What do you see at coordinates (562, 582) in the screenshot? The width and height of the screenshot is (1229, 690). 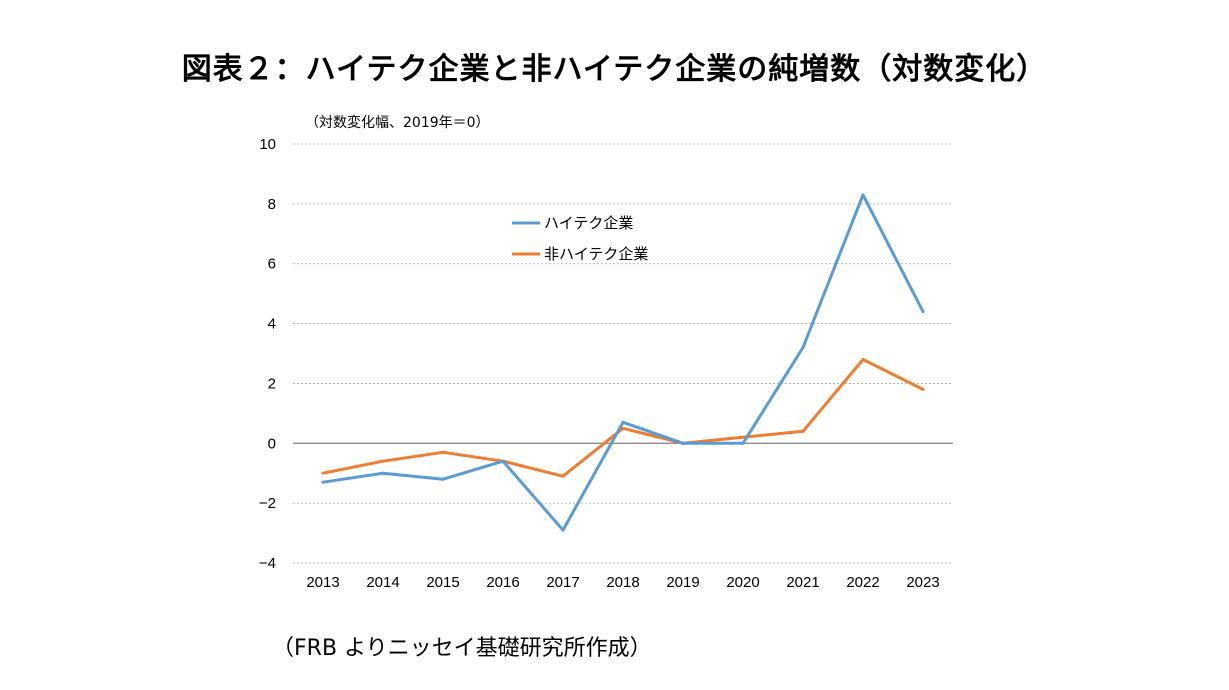 I see `x-tick-label: 2017` at bounding box center [562, 582].